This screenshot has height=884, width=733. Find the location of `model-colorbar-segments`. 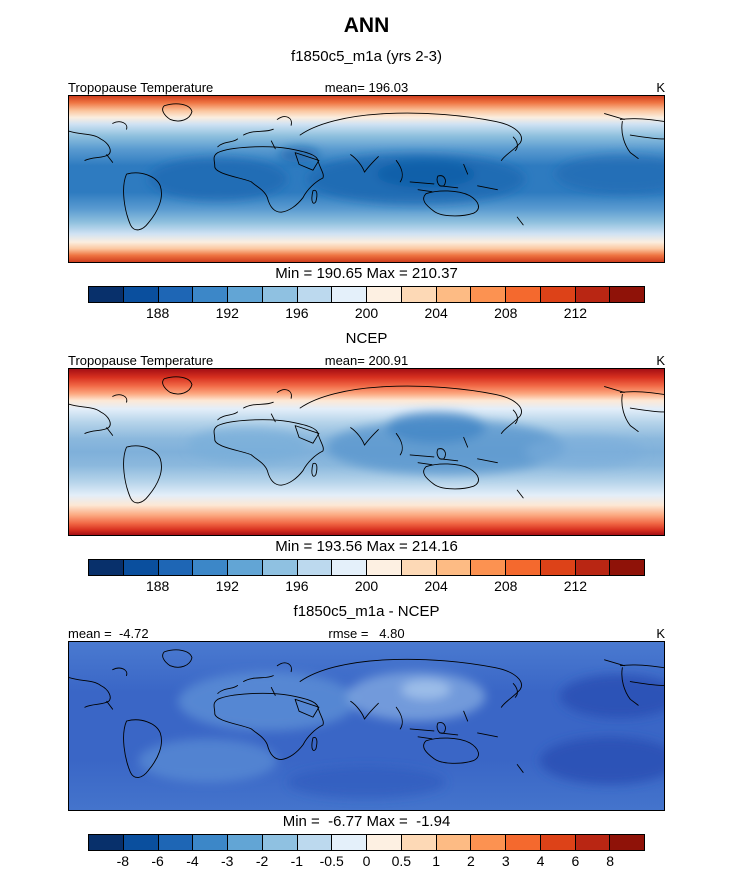

model-colorbar-segments is located at coordinates (366, 294).